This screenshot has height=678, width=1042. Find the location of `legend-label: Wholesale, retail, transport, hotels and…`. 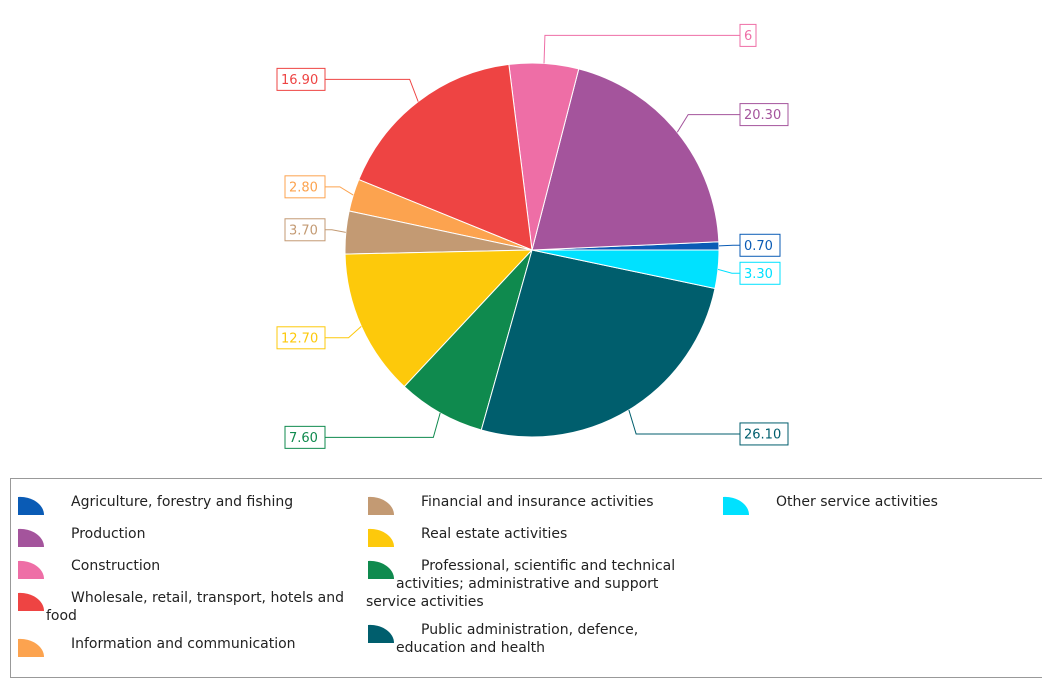

legend-label: Wholesale, retail, transport, hotels and… is located at coordinates (195, 607).